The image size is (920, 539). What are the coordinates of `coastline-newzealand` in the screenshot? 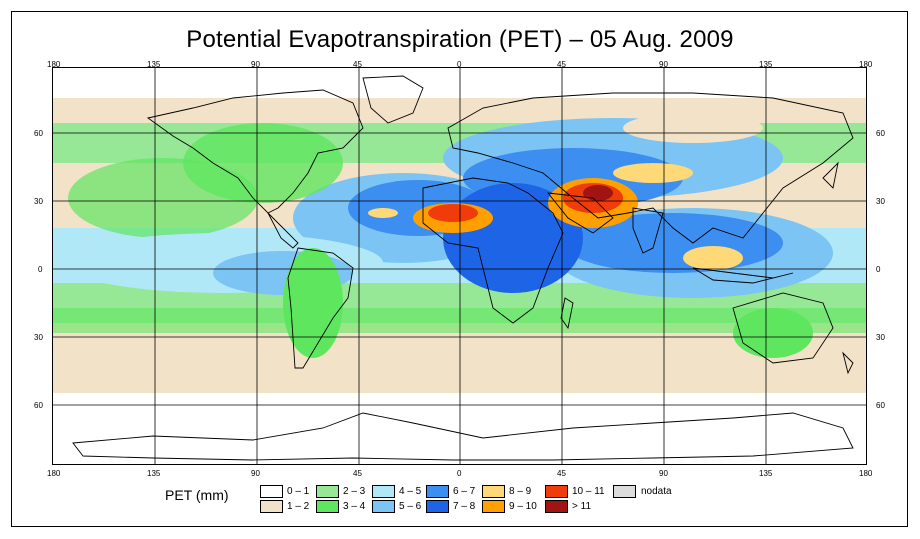 It's located at (848, 363).